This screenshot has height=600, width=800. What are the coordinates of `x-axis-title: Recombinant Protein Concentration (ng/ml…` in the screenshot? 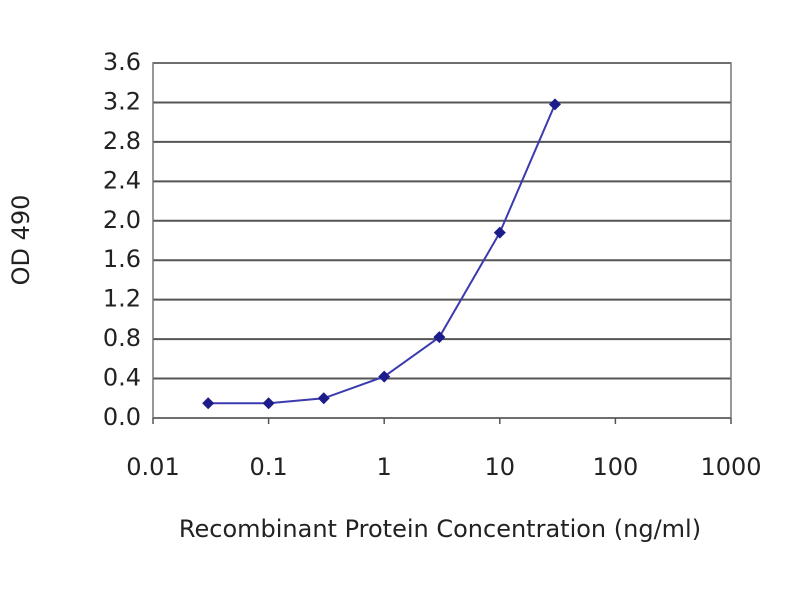 It's located at (440, 529).